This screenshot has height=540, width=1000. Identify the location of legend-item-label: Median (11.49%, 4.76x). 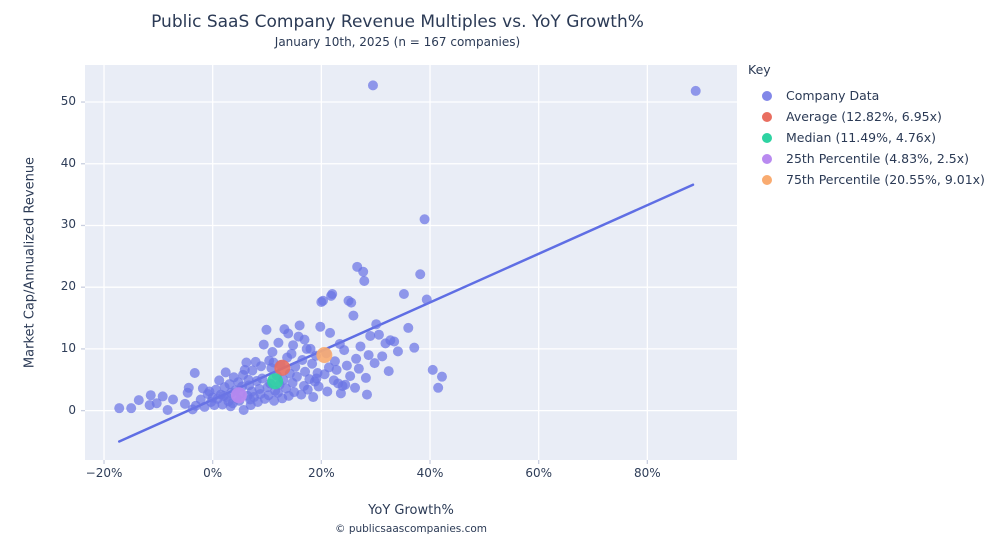
(861, 137).